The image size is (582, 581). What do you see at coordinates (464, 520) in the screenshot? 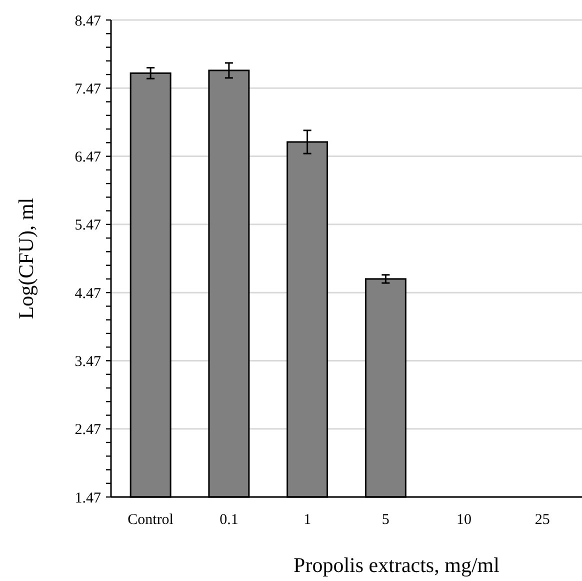
I see `x-tick-label: 10` at bounding box center [464, 520].